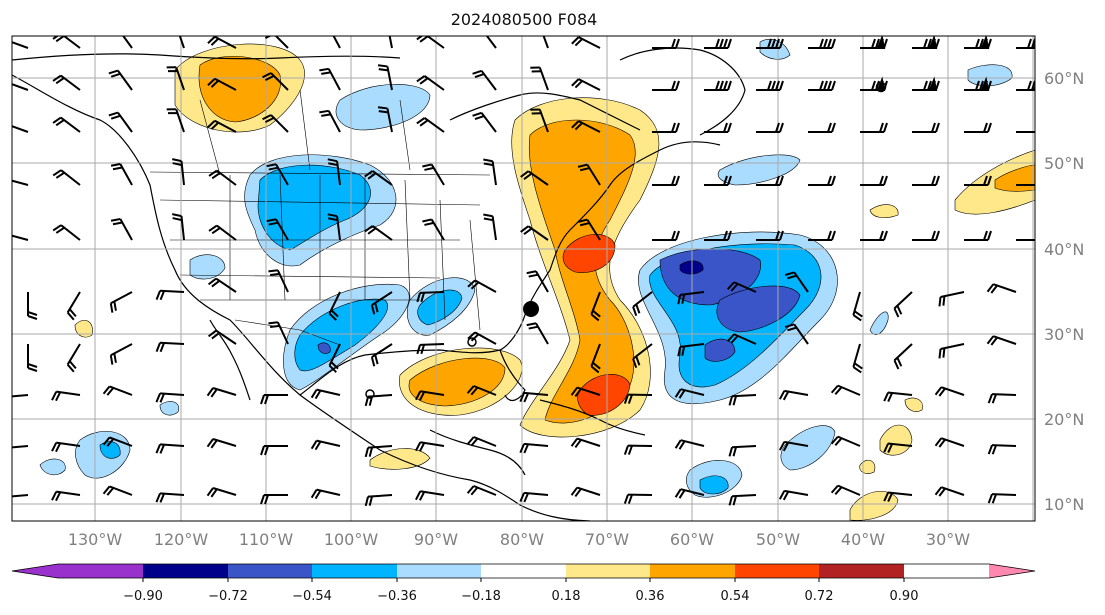 The image size is (1105, 615). I want to click on latitude-labels: 60°N 50°N 40°N 30°N 20°N 10°N, so click(1064, 291).